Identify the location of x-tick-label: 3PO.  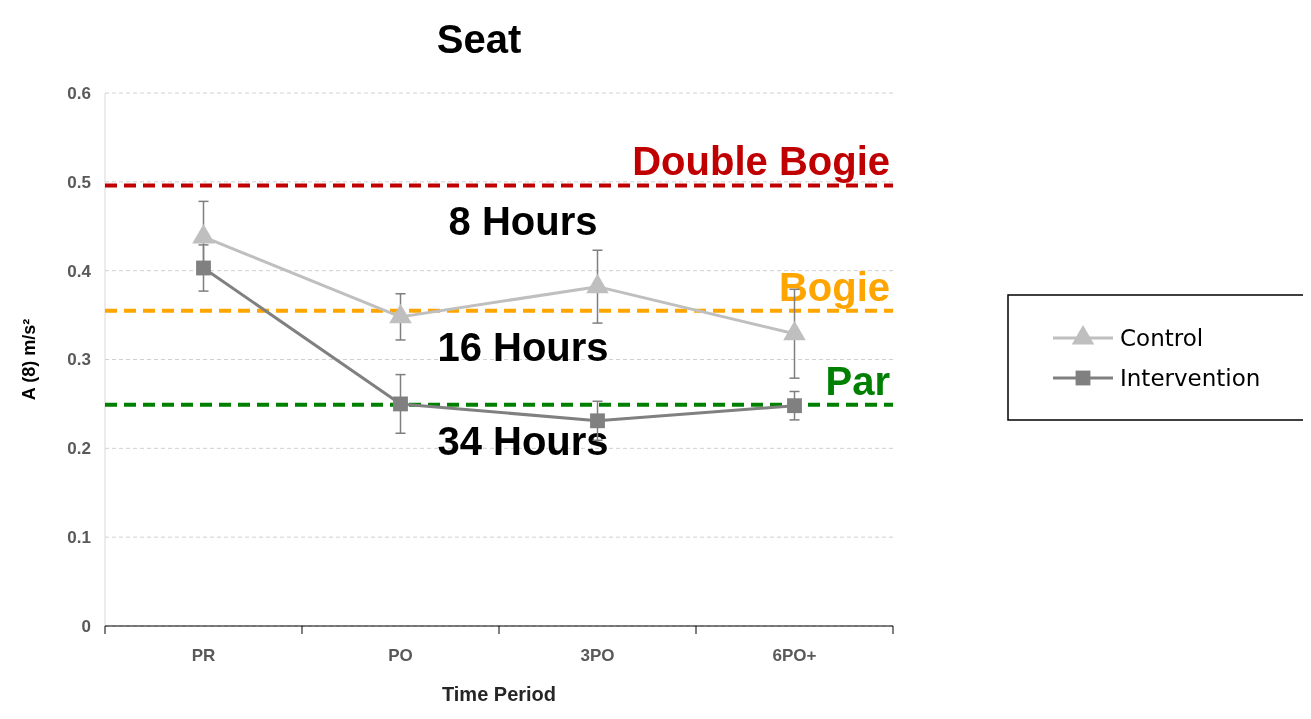
(597, 655).